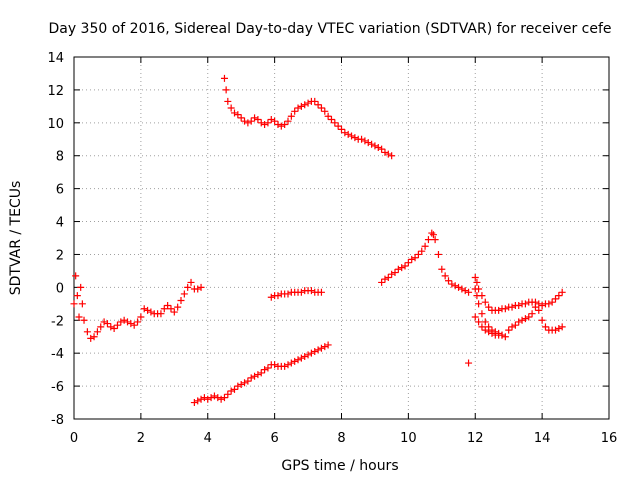 This screenshot has width=640, height=480. I want to click on y-tick-label: 2, so click(60, 255).